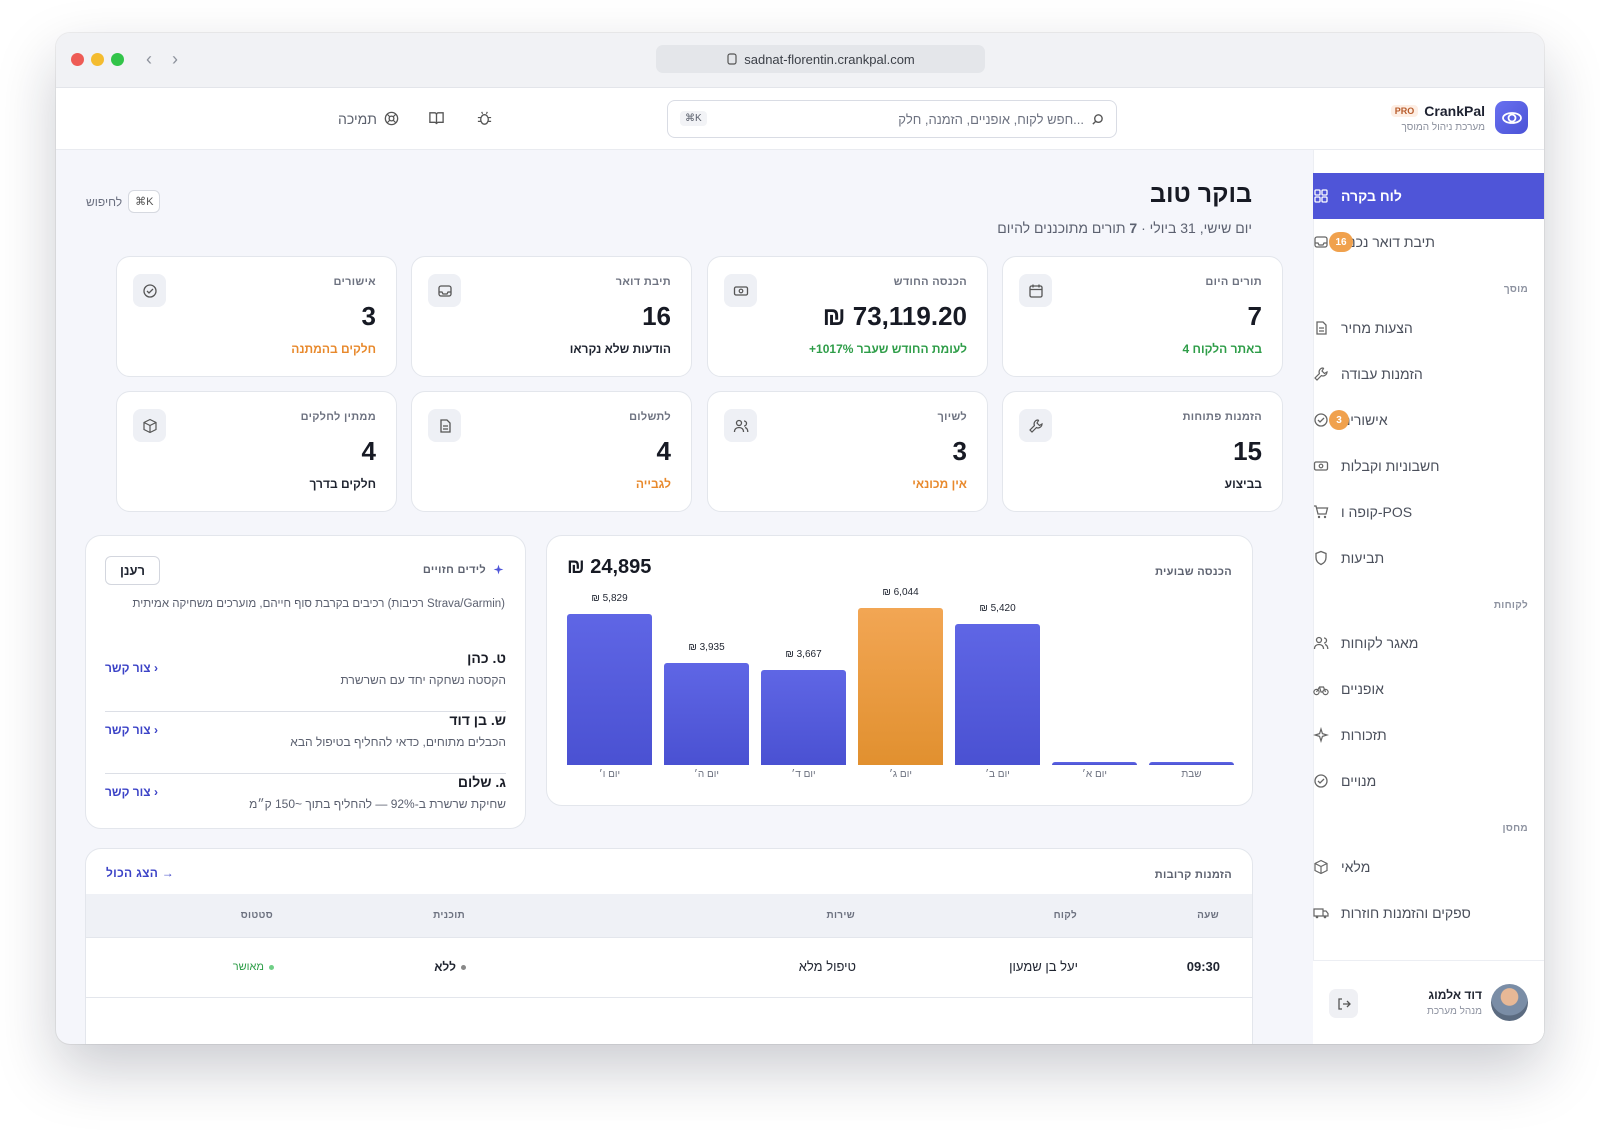 This screenshot has width=1600, height=1131. Describe the element at coordinates (740, 290) in the screenshot. I see `cash-icon` at that location.